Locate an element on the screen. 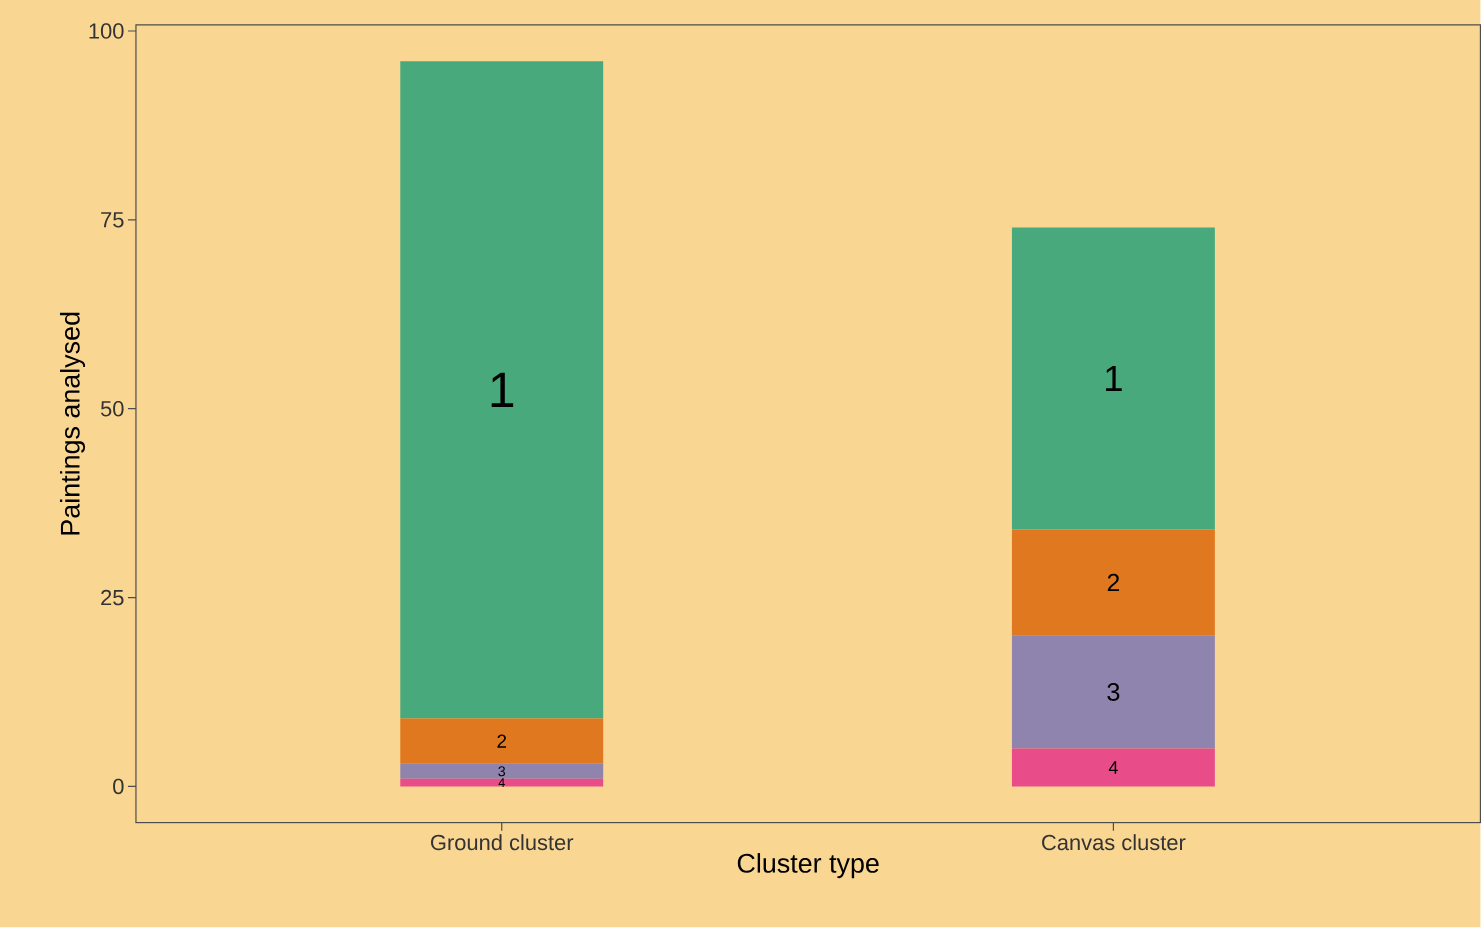 Image resolution: width=1481 pixels, height=928 pixels. text: 1 is located at coordinates (1114, 379).